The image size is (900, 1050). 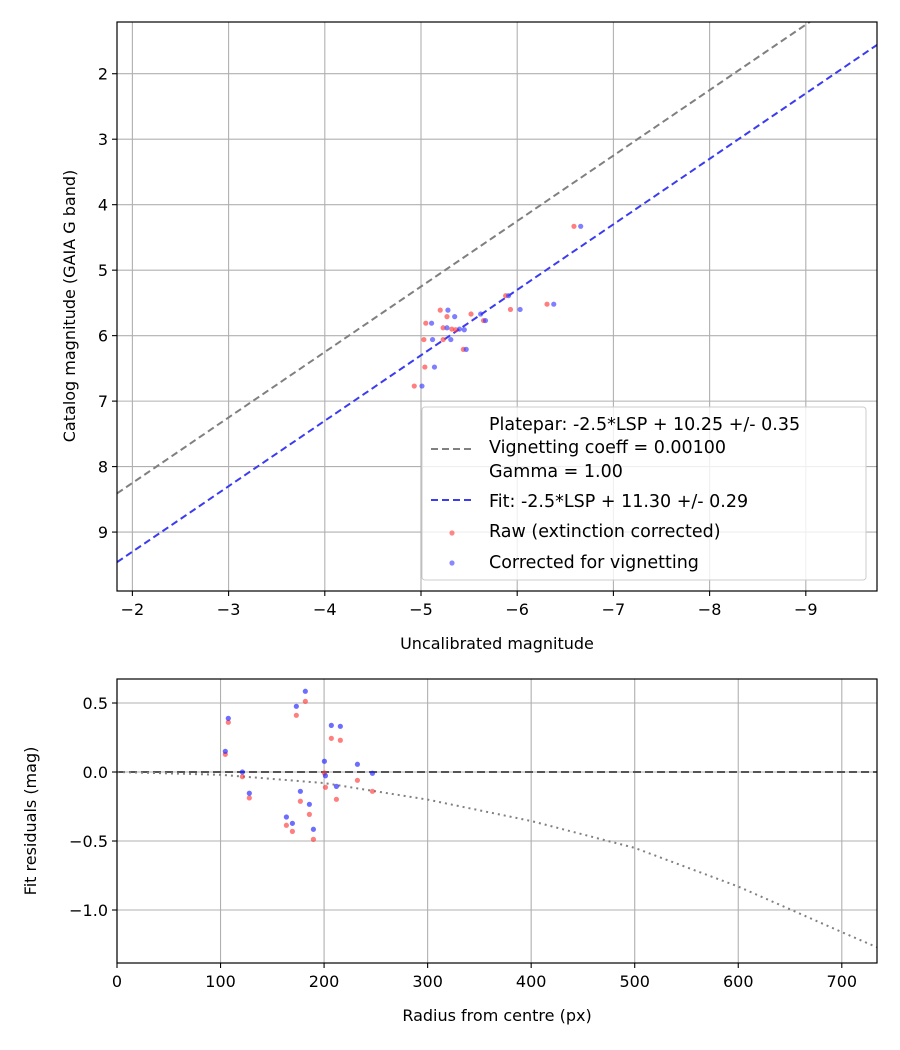 What do you see at coordinates (103, 139) in the screenshot?
I see `calibration-y-tick-label: 3` at bounding box center [103, 139].